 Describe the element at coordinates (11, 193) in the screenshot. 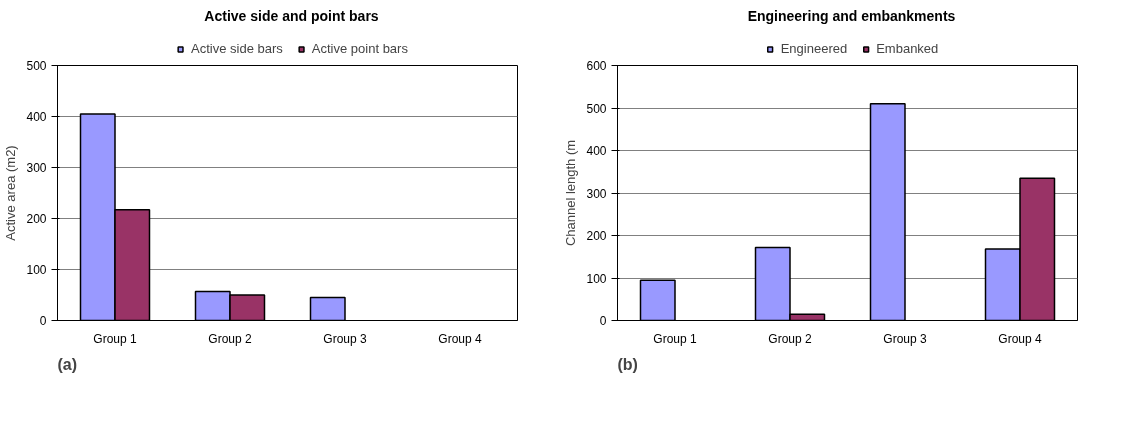

I see `y-axis-title: Active area (m2)` at that location.